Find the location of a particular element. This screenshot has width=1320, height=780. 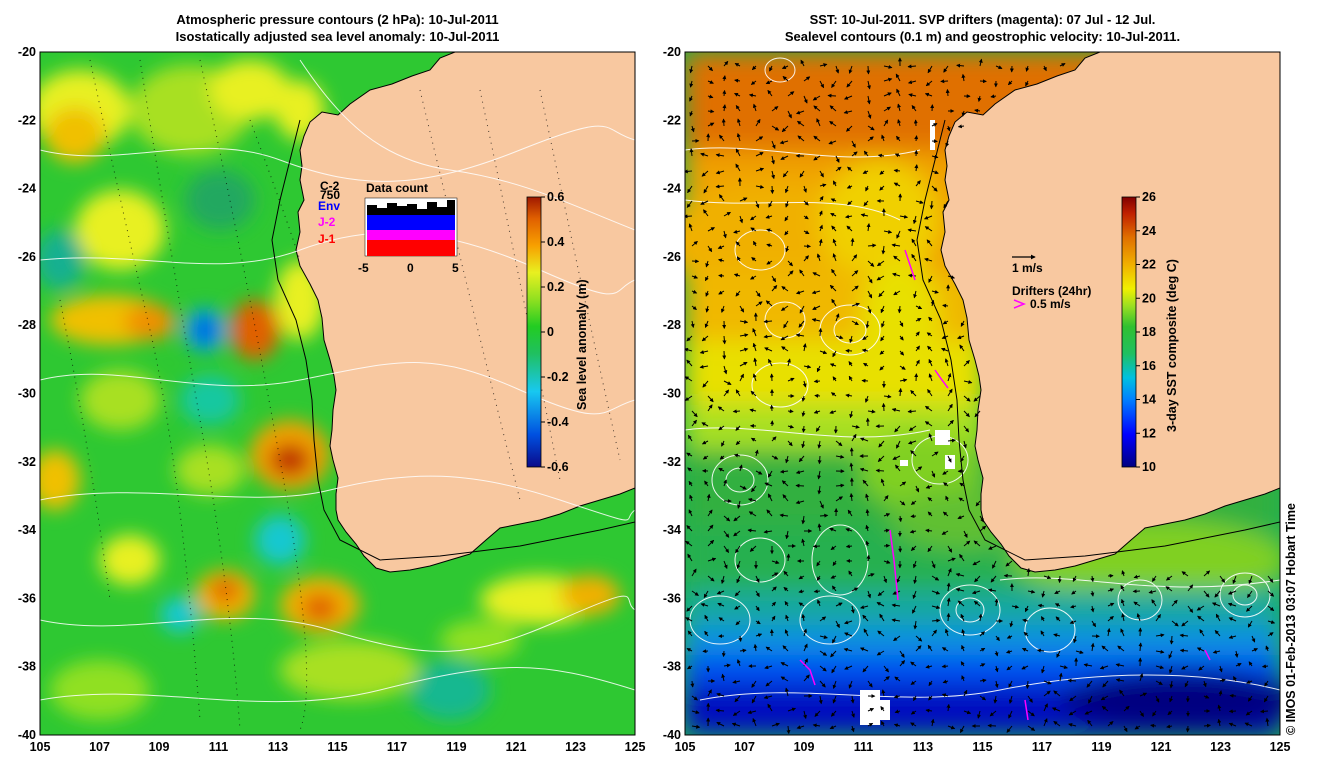

drifters-key-label: 0.5 m/s is located at coordinates (1050, 304).